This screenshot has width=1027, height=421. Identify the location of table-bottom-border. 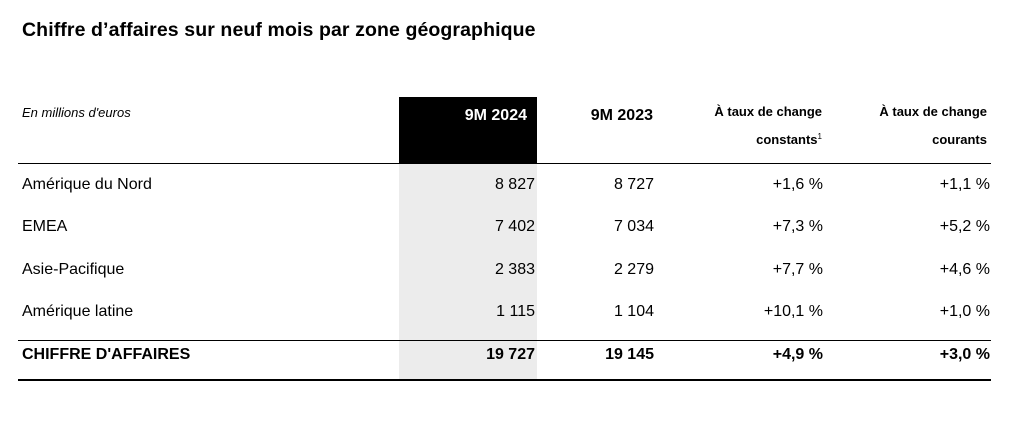
(504, 380).